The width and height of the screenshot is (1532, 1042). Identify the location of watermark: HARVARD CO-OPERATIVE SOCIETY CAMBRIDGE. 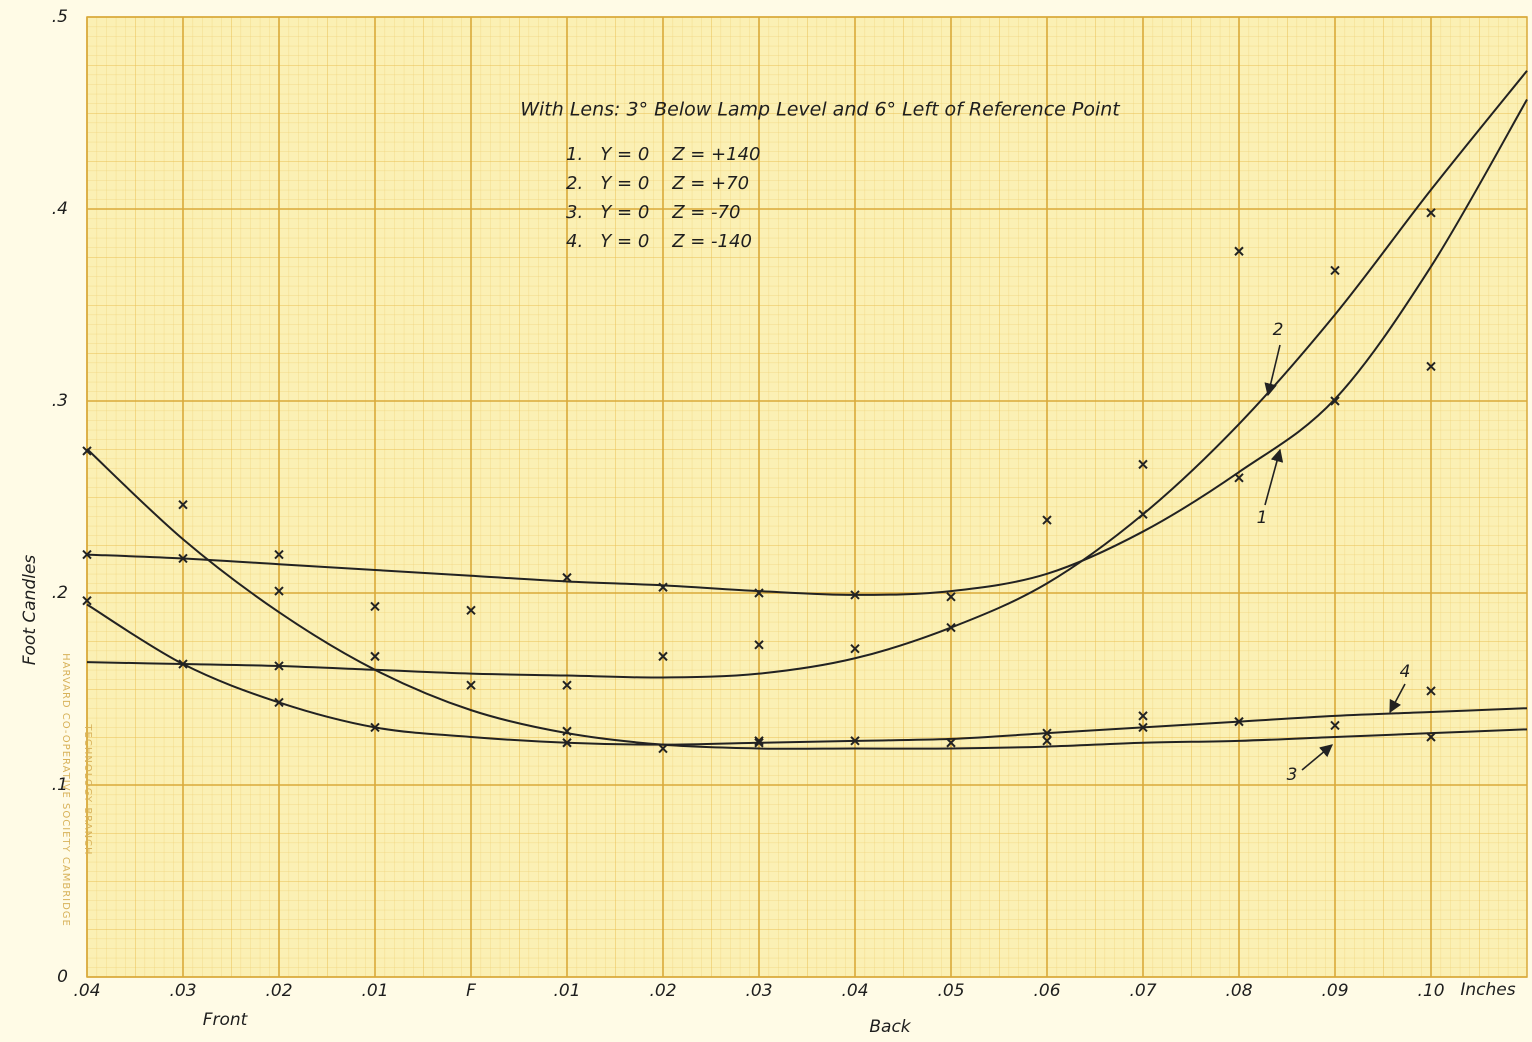
(65, 790).